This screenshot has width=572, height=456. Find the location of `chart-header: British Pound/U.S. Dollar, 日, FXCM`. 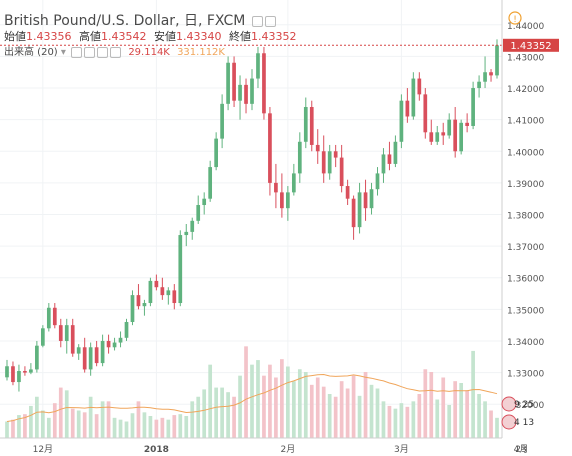

chart-header: British Pound/U.S. Dollar, 日, FXCM is located at coordinates (140, 20).